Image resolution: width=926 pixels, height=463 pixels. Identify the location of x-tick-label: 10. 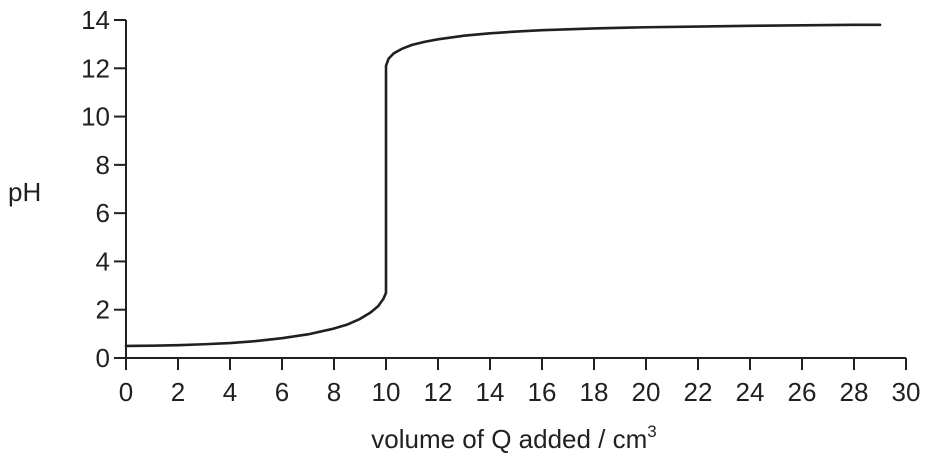
(386, 392).